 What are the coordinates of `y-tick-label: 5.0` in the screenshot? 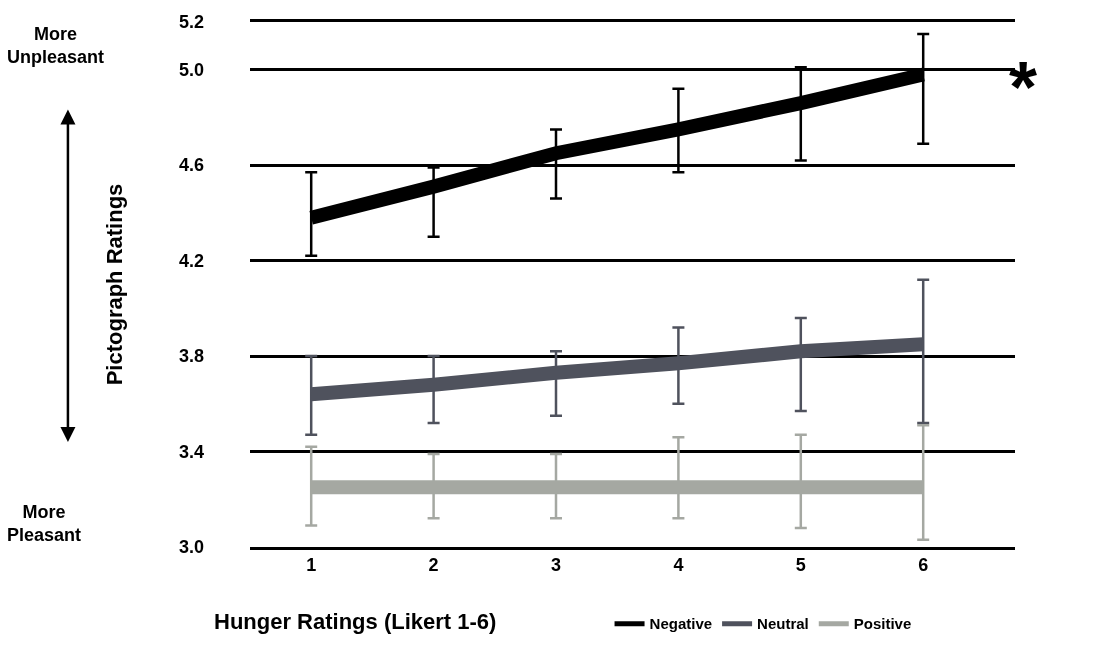 It's located at (191, 70).